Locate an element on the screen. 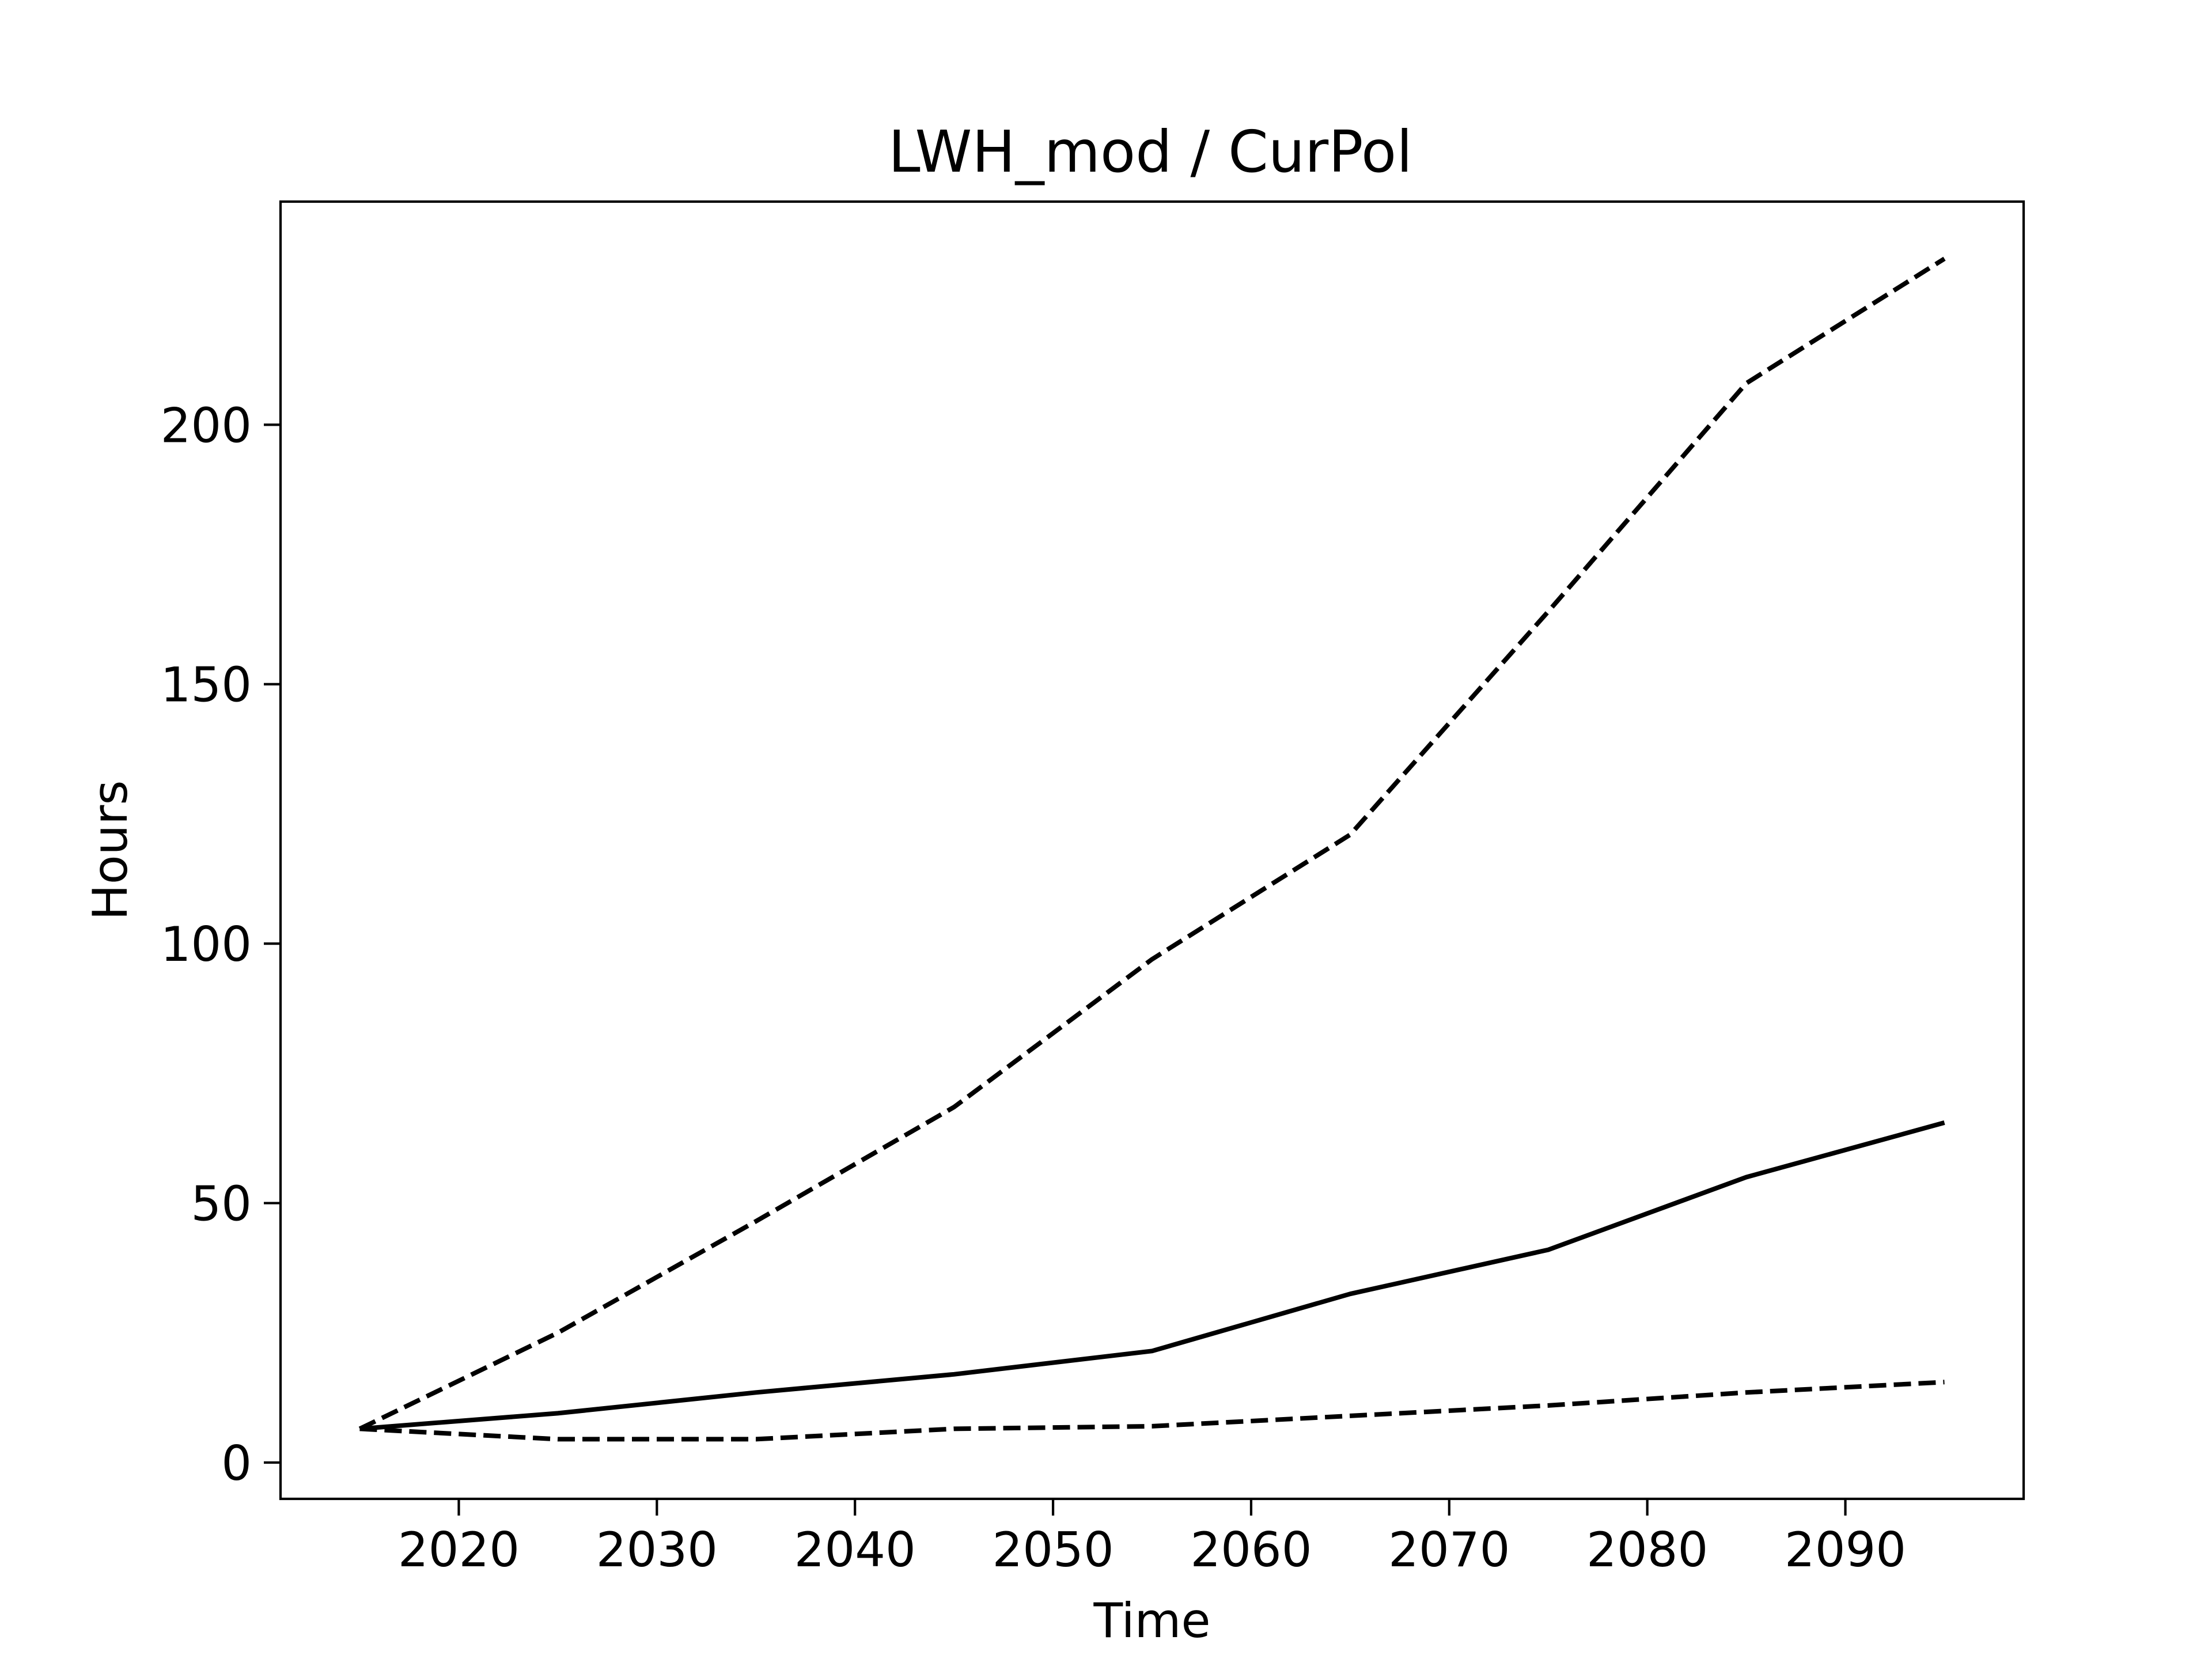 The height and width of the screenshot is (1659, 2212). x-tick-label: 2030 is located at coordinates (657, 1550).